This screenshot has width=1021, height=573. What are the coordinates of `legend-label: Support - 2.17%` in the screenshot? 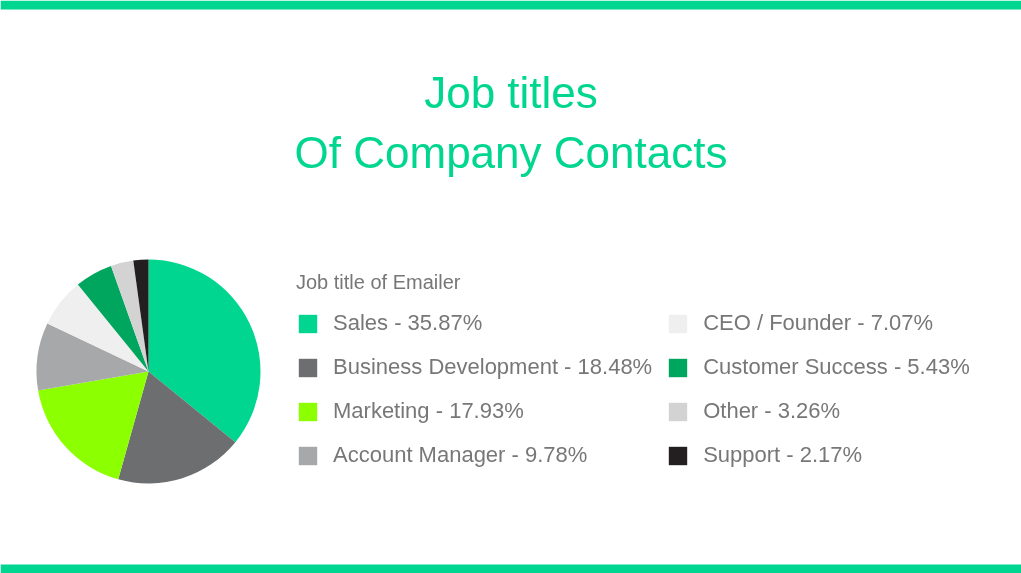 It's located at (783, 455).